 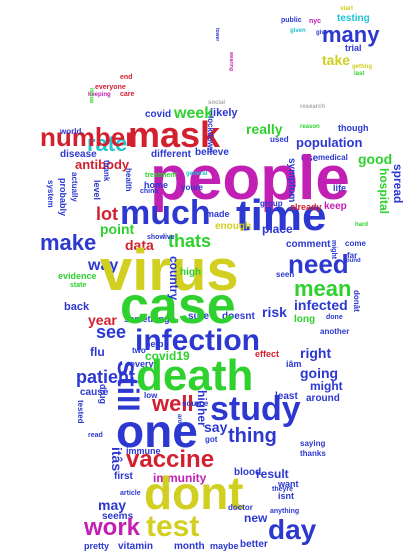 I want to click on word-source: source, so click(x=195, y=403).